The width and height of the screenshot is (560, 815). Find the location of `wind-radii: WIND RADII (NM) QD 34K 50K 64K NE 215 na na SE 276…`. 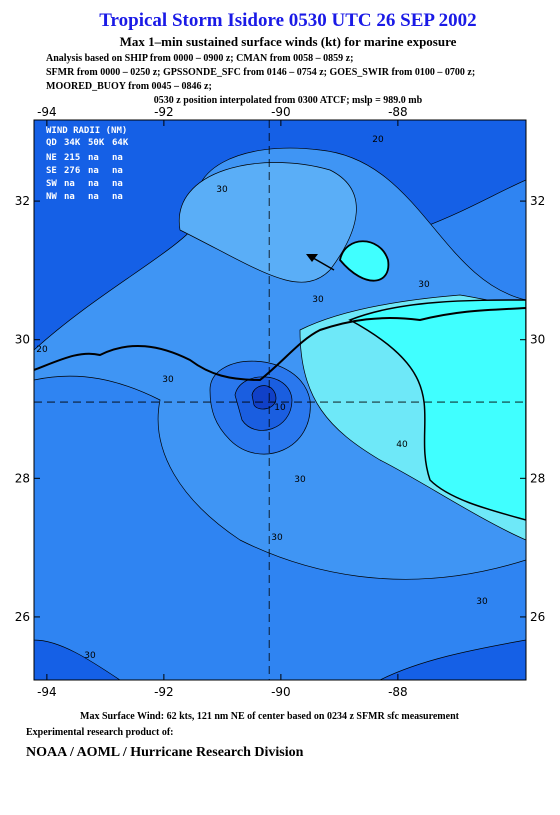

wind-radii: WIND RADII (NM) QD 34K 50K 64K NE 215 na na SE 276… is located at coordinates (87, 164).